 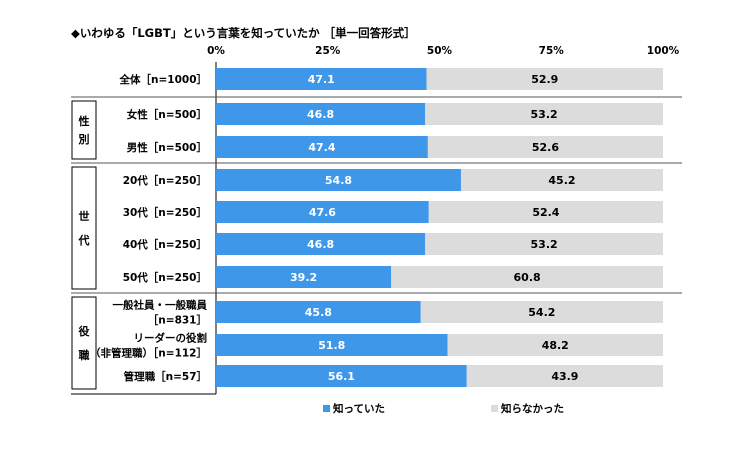 I want to click on bar-row: 一般社員・一般職員 ［n=831］ 45.8 54.2, so click(x=388, y=313).